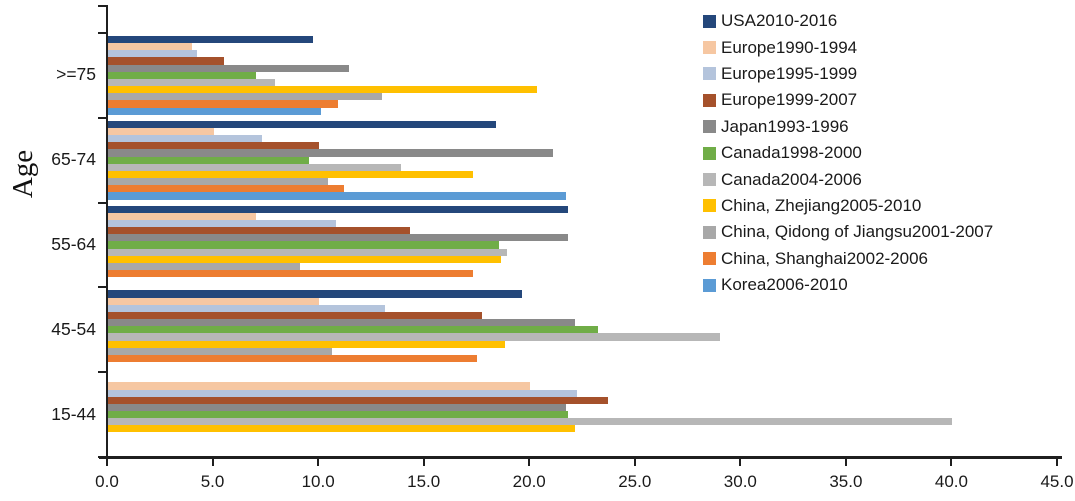 The image size is (1075, 501). I want to click on y-axis-category-label: 55-64, so click(73, 244).